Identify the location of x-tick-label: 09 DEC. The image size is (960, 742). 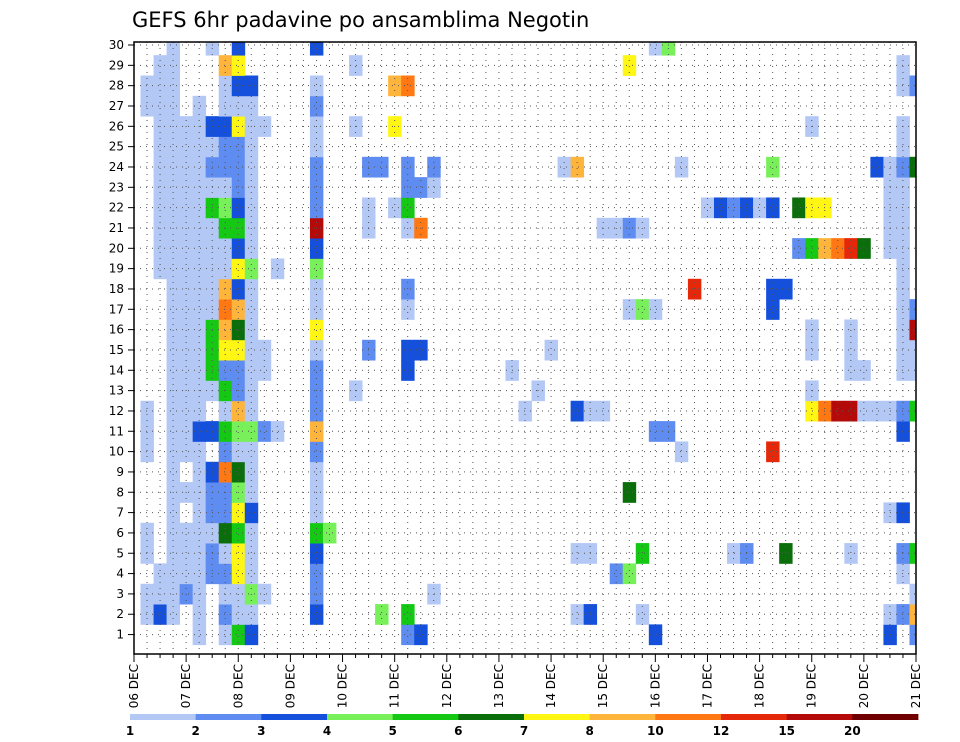
(290, 686).